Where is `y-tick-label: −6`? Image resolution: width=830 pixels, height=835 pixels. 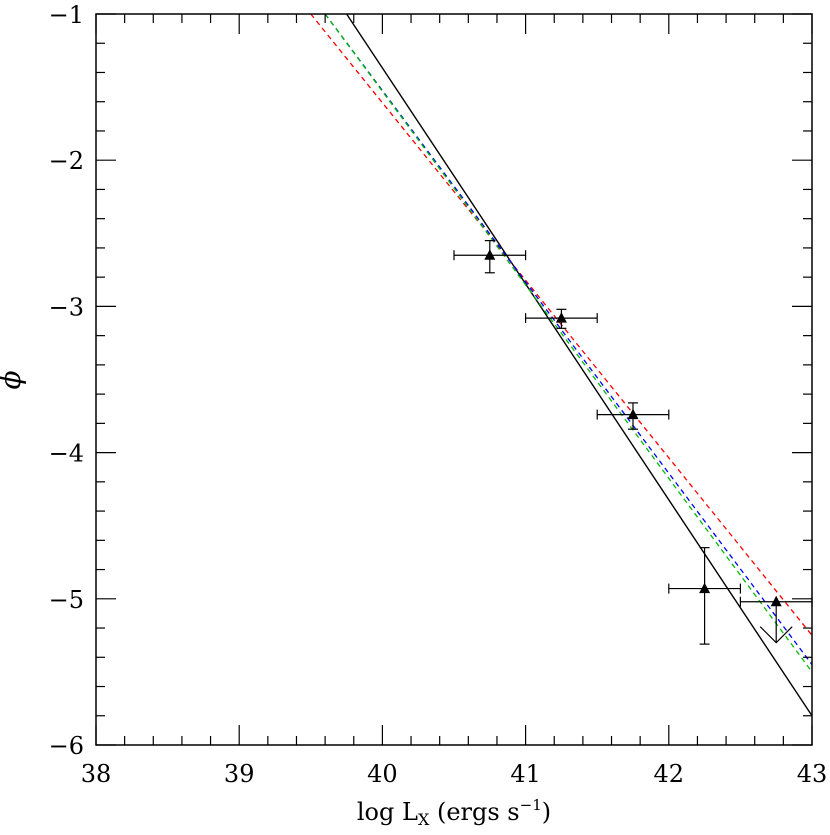 y-tick-label: −6 is located at coordinates (66, 746).